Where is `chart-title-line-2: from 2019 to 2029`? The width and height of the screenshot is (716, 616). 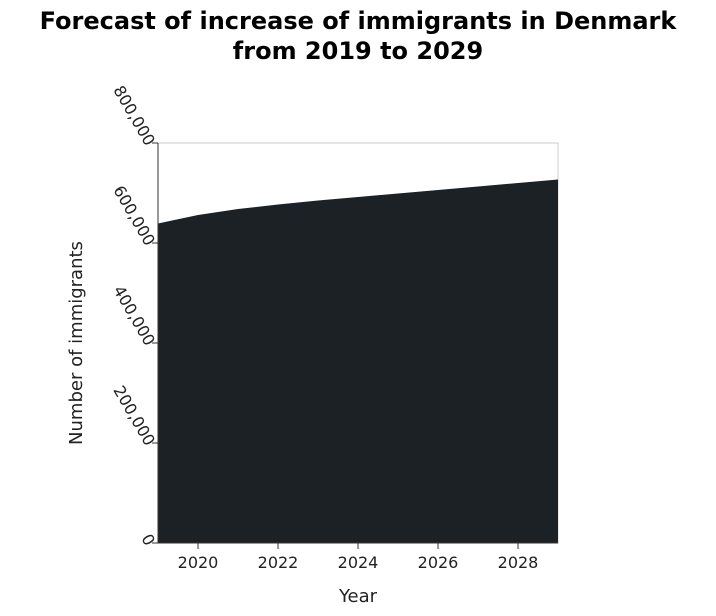 chart-title-line-2: from 2019 to 2029 is located at coordinates (358, 51).